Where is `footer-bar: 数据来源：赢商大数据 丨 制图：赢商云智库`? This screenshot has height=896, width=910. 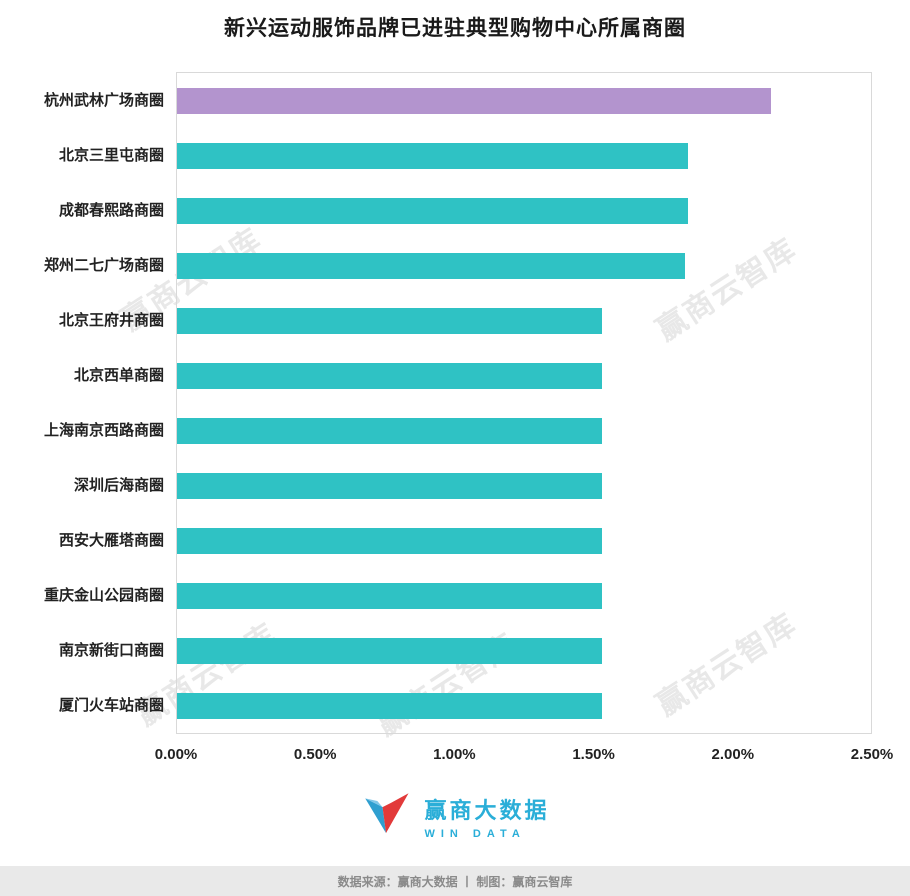
footer-bar: 数据来源：赢商大数据 丨 制图：赢商云智库 is located at coordinates (455, 881).